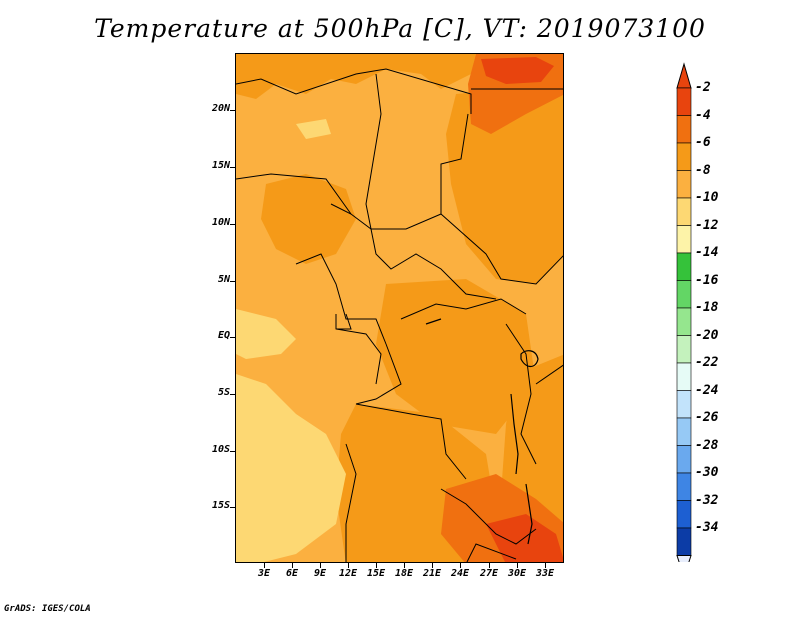 This screenshot has height=618, width=800. What do you see at coordinates (703, 142) in the screenshot?
I see `colorbar-label: -6` at bounding box center [703, 142].